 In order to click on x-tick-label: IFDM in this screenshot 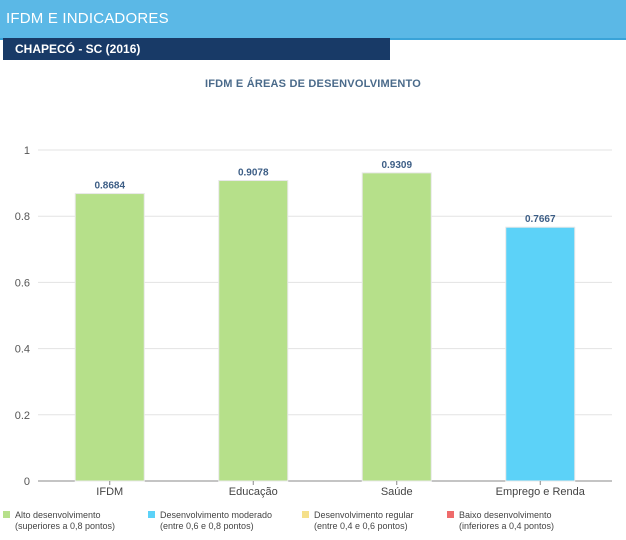, I will do `click(109, 492)`.